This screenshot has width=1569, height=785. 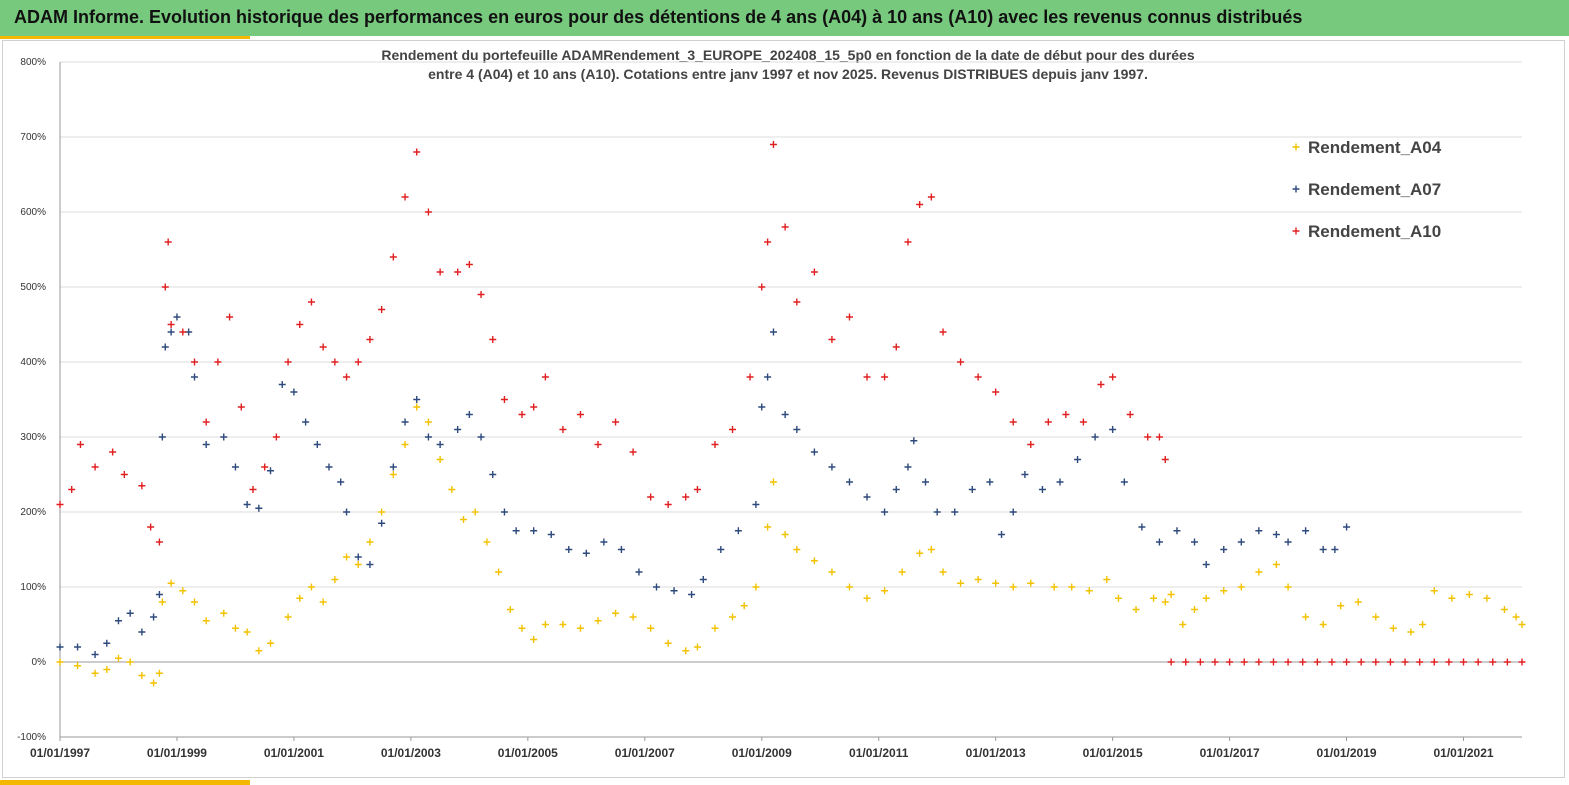 What do you see at coordinates (177, 753) in the screenshot?
I see `x-tick-label: 01/01/1999` at bounding box center [177, 753].